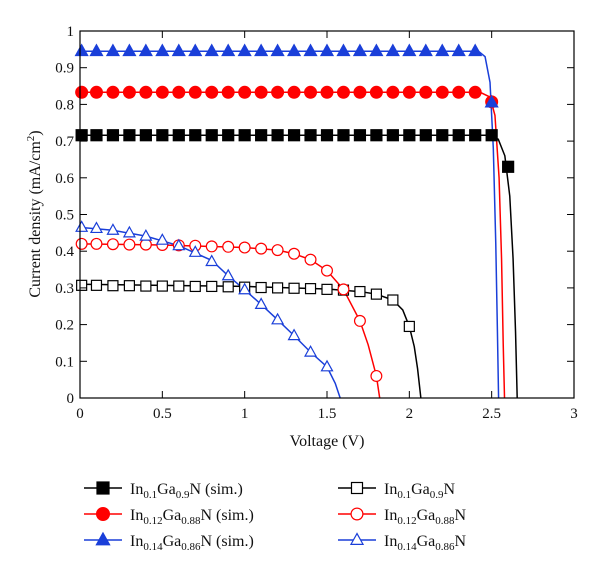  Describe the element at coordinates (491, 414) in the screenshot. I see `x-tick-label: 2.5` at that location.